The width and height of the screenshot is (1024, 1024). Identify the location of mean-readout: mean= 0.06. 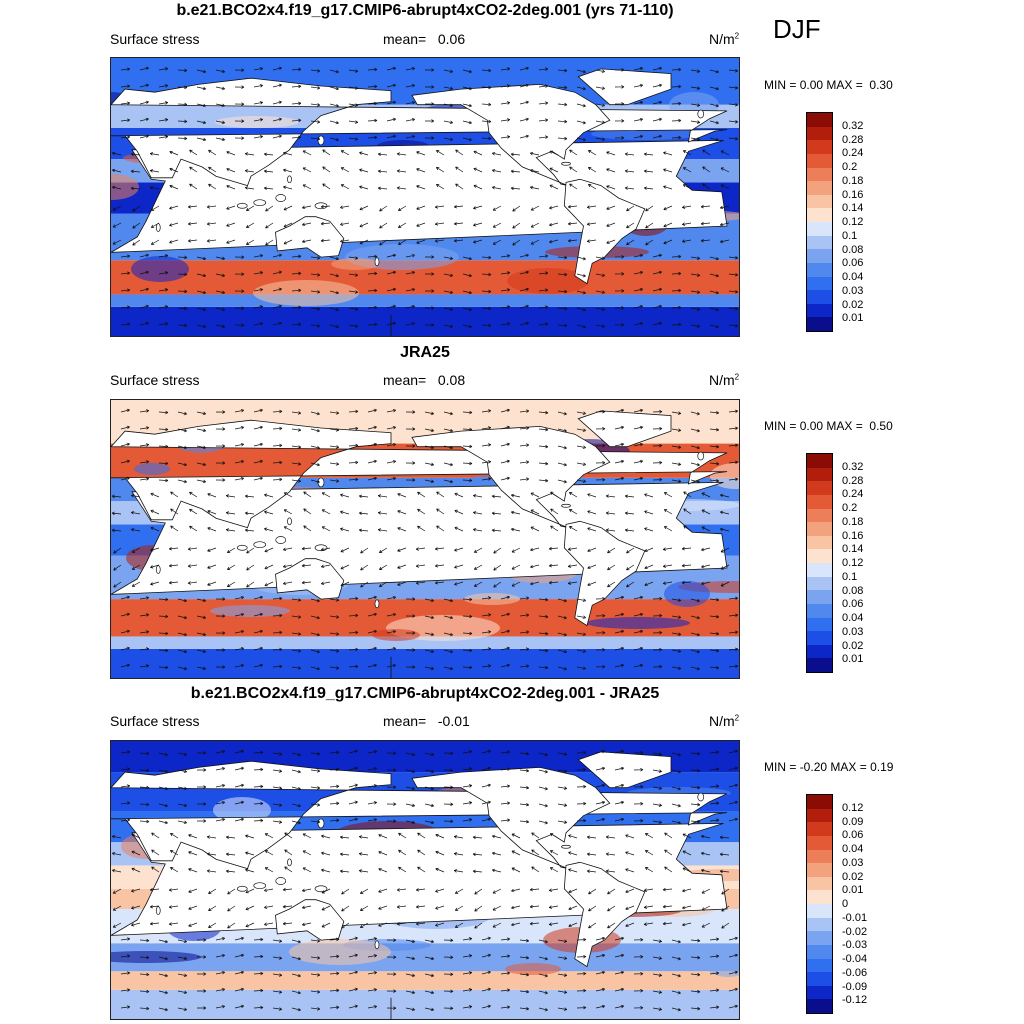
(424, 39).